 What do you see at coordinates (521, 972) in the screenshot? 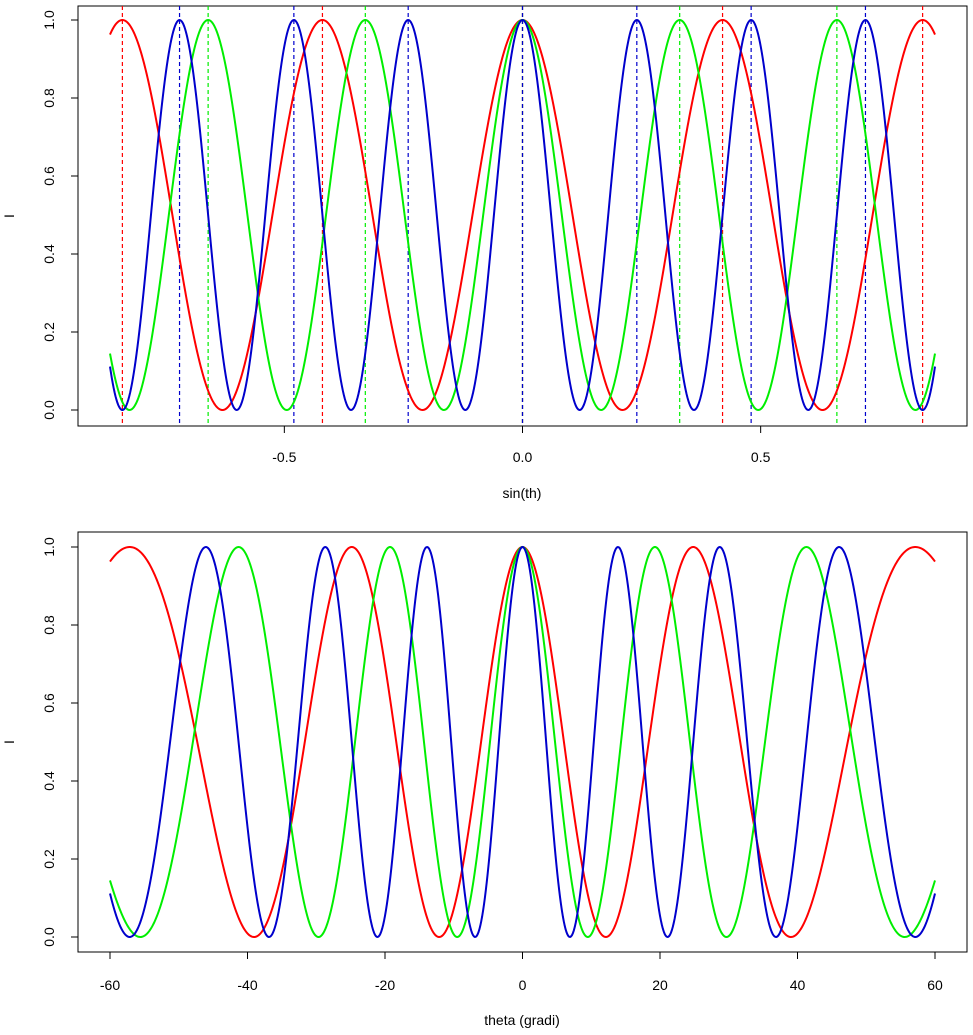
I see `x-axis: -60 -40 -20 0 20 40 60` at bounding box center [521, 972].